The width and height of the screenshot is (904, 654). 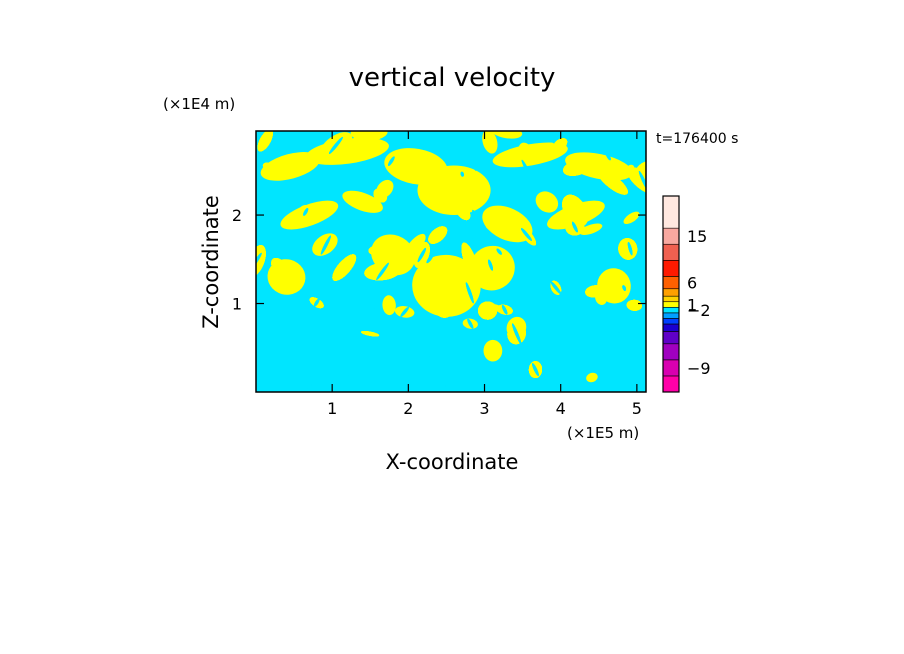 I want to click on colorbar-tick-label: −2, so click(x=699, y=310).